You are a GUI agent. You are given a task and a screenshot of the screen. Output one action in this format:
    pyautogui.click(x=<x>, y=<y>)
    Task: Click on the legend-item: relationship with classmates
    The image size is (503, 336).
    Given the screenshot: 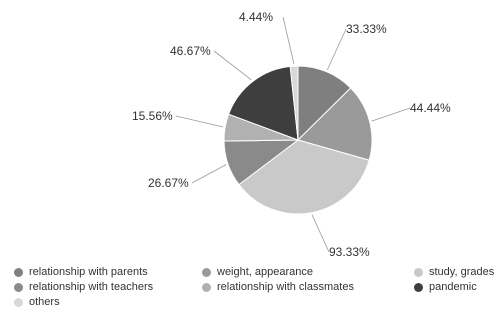 What is the action you would take?
    pyautogui.click(x=278, y=287)
    